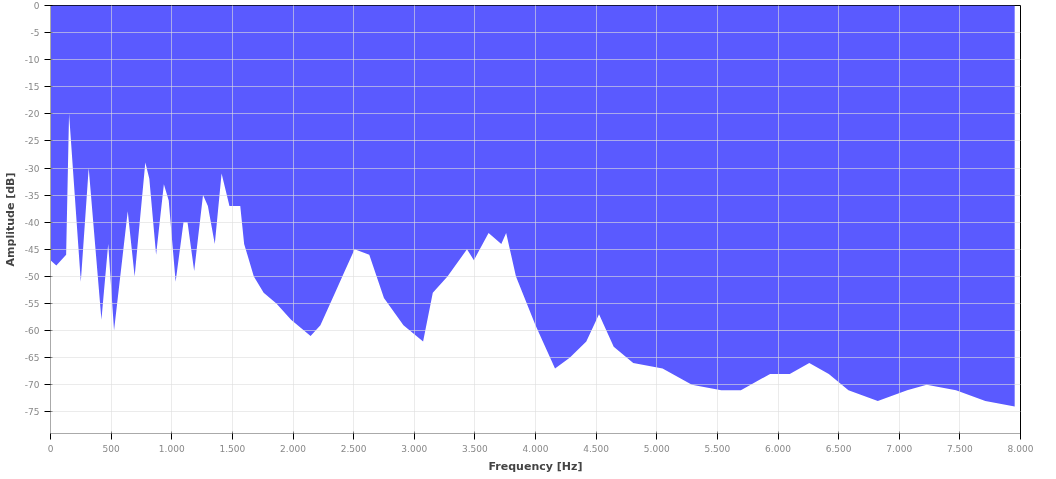 This screenshot has width=1056, height=479. I want to click on x-tick-label: 2.000, so click(293, 448).